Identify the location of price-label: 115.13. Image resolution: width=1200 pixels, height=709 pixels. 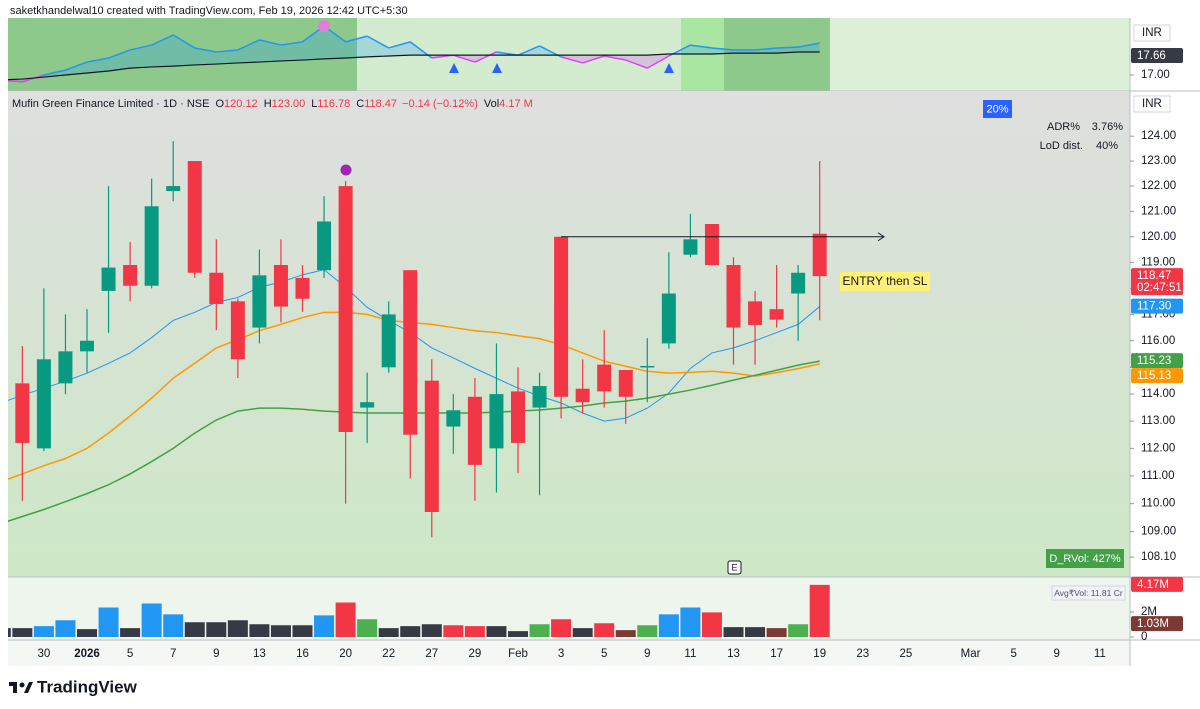
(1154, 376).